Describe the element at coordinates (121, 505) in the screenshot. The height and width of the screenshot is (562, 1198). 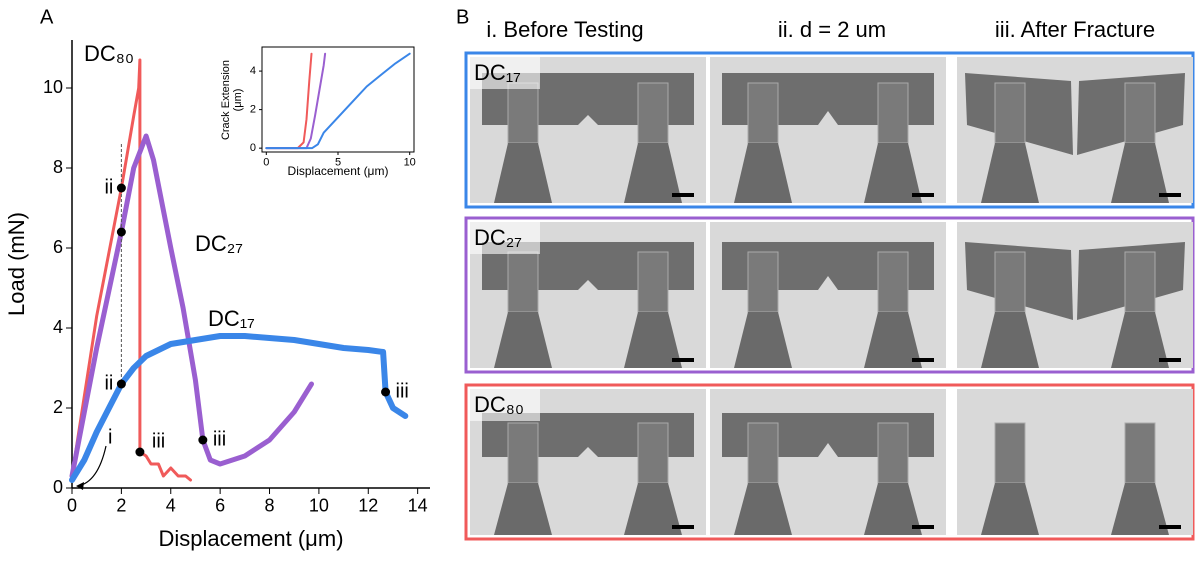
I see `x-tick-label: 2` at that location.